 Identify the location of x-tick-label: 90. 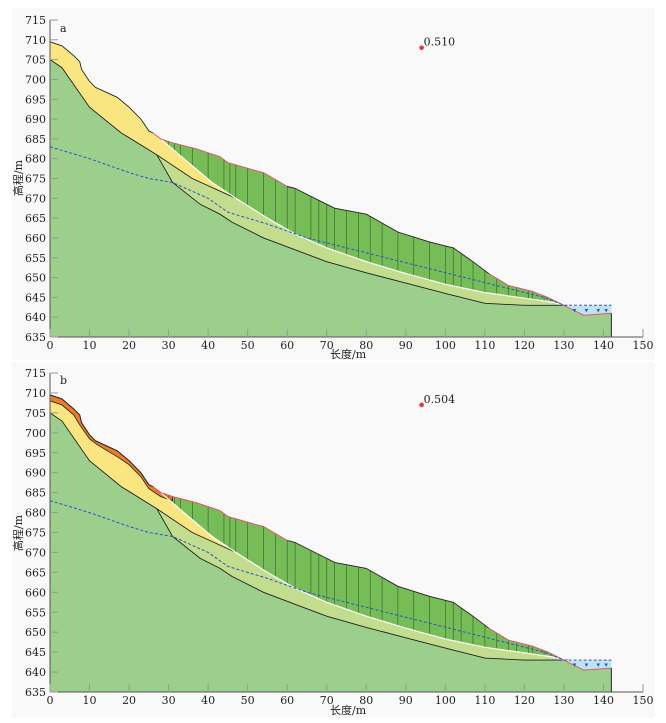
(406, 345).